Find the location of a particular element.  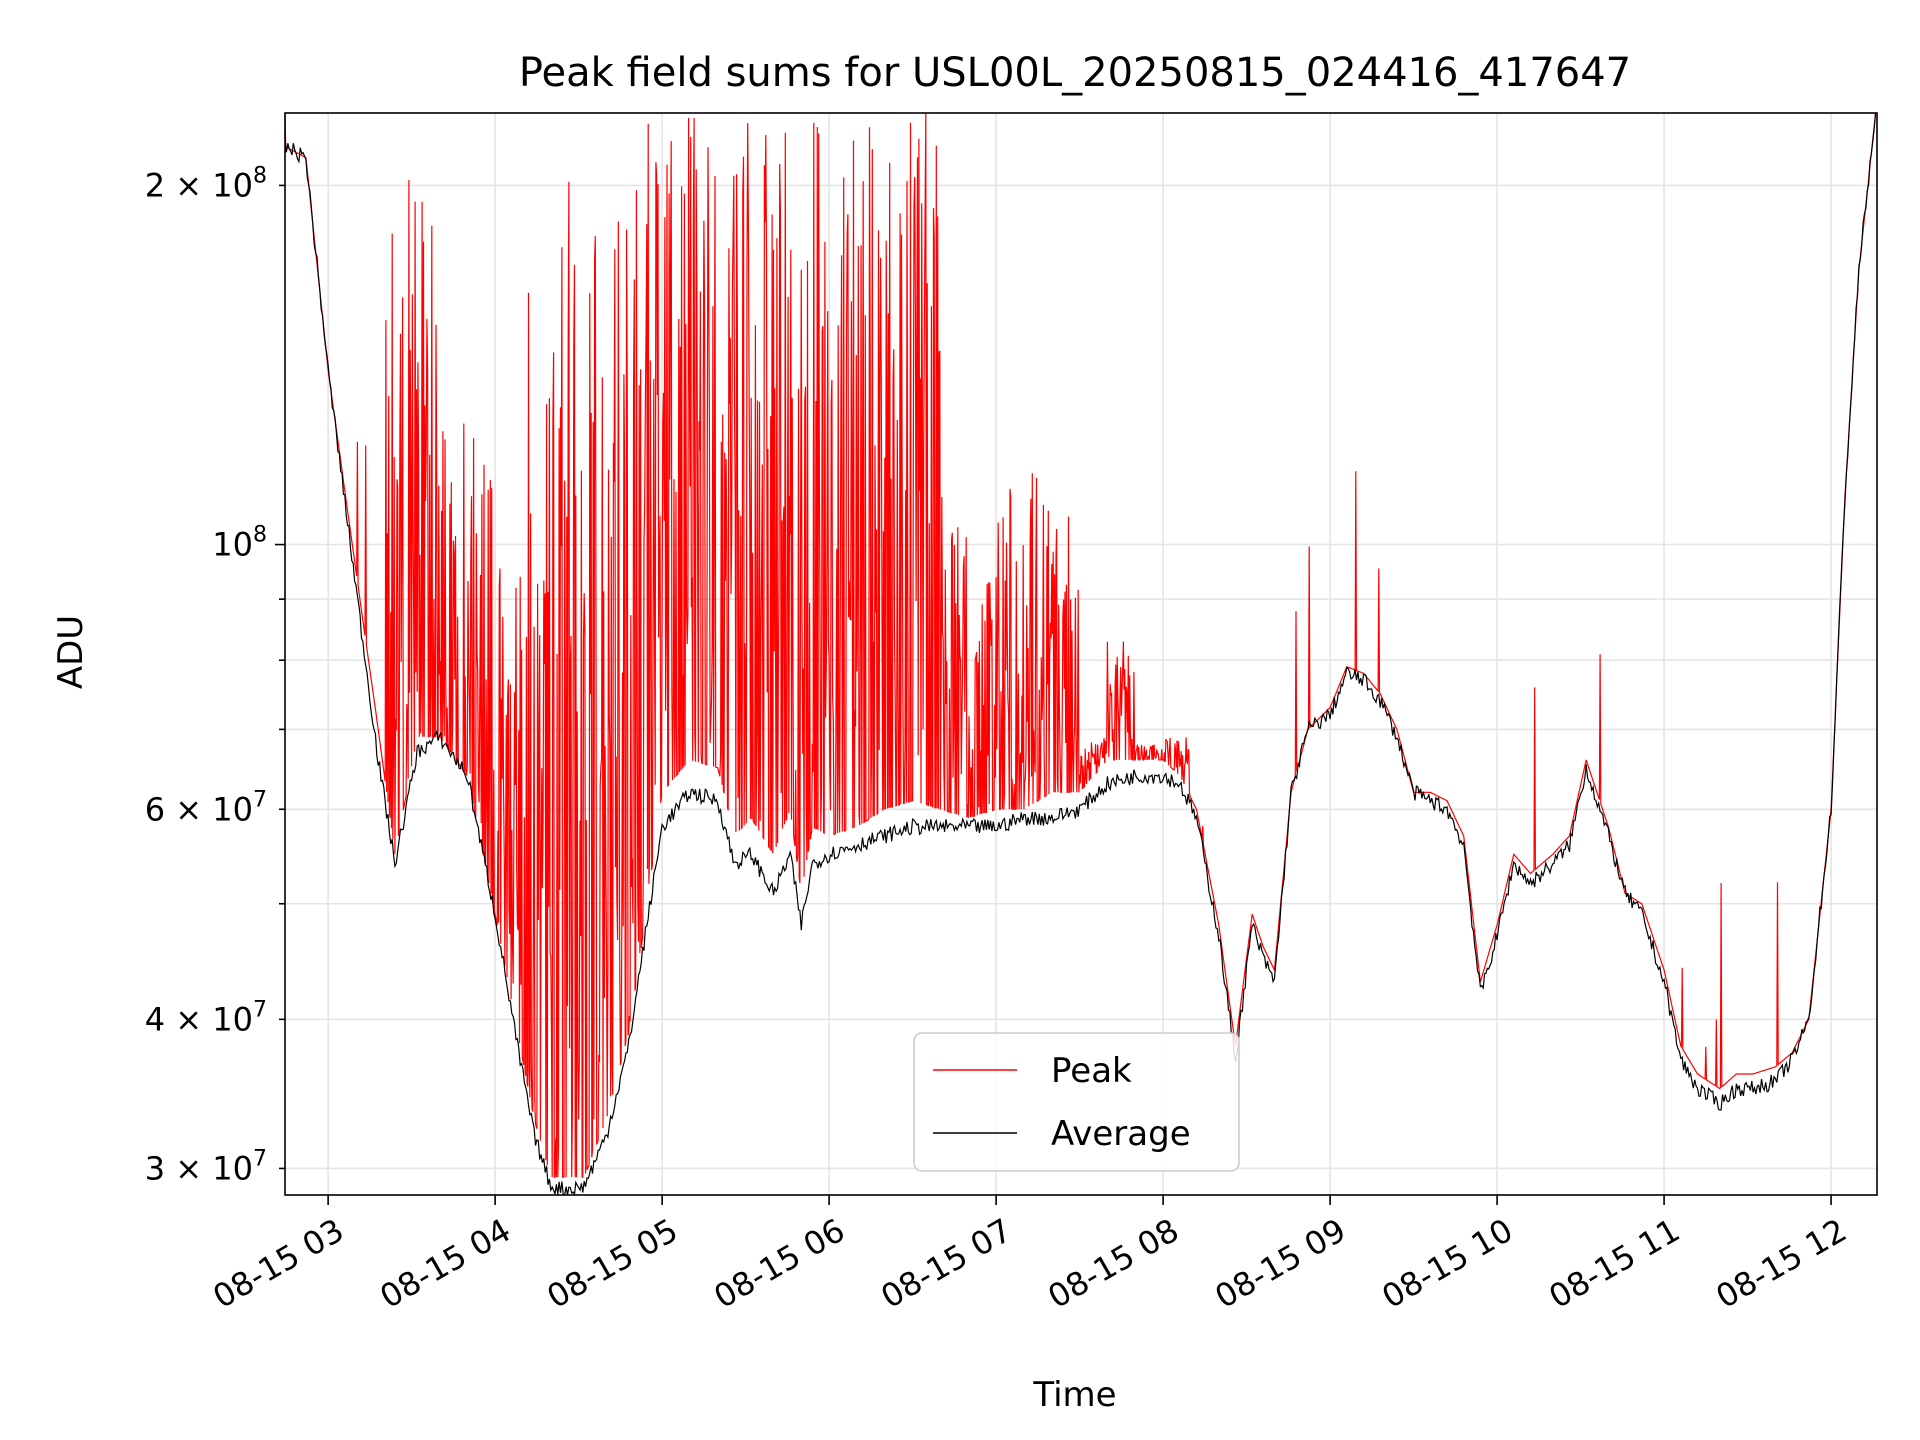

y-axis: 108 3 × 107 4 × 107 6 × 107 2 × 108 is located at coordinates (215, 675).